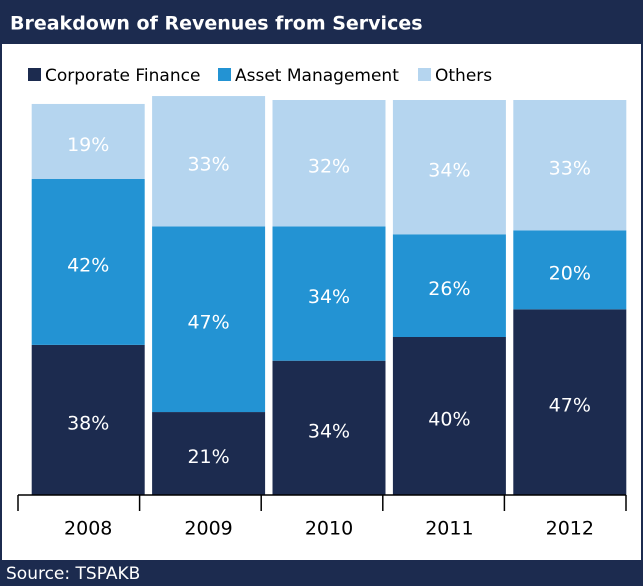  Describe the element at coordinates (208, 457) in the screenshot. I see `data-label: 21%` at that location.